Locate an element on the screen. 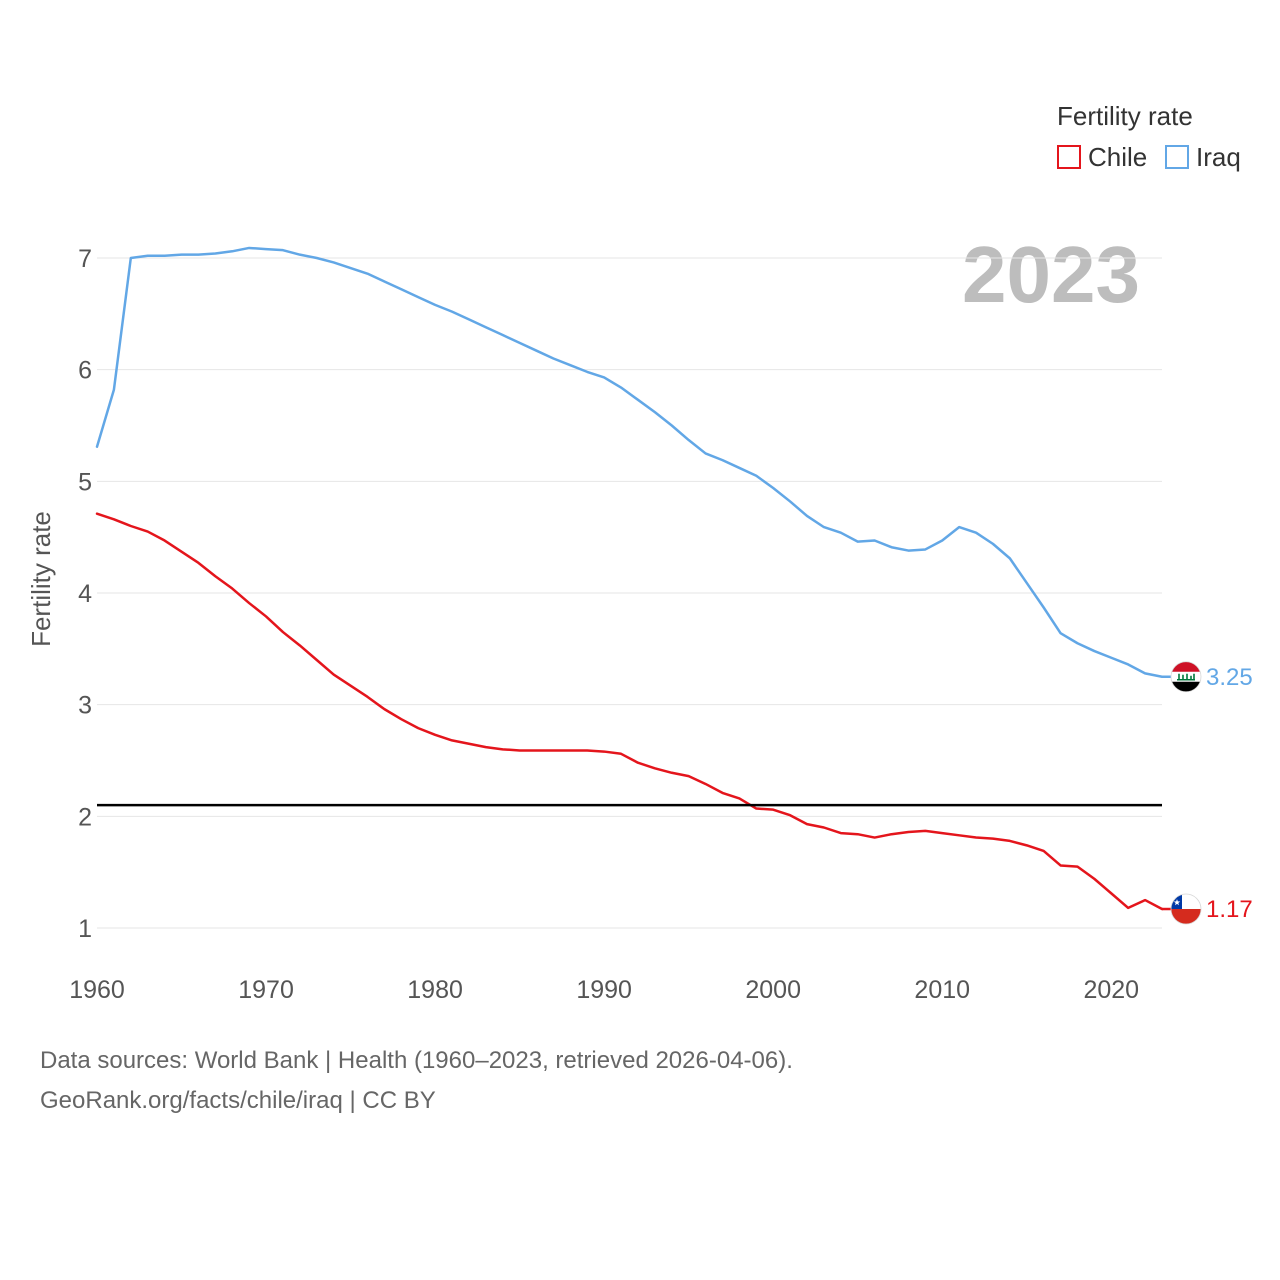 Image resolution: width=1280 pixels, height=1280 pixels. x-tick-label-1980: 1980 is located at coordinates (435, 990).